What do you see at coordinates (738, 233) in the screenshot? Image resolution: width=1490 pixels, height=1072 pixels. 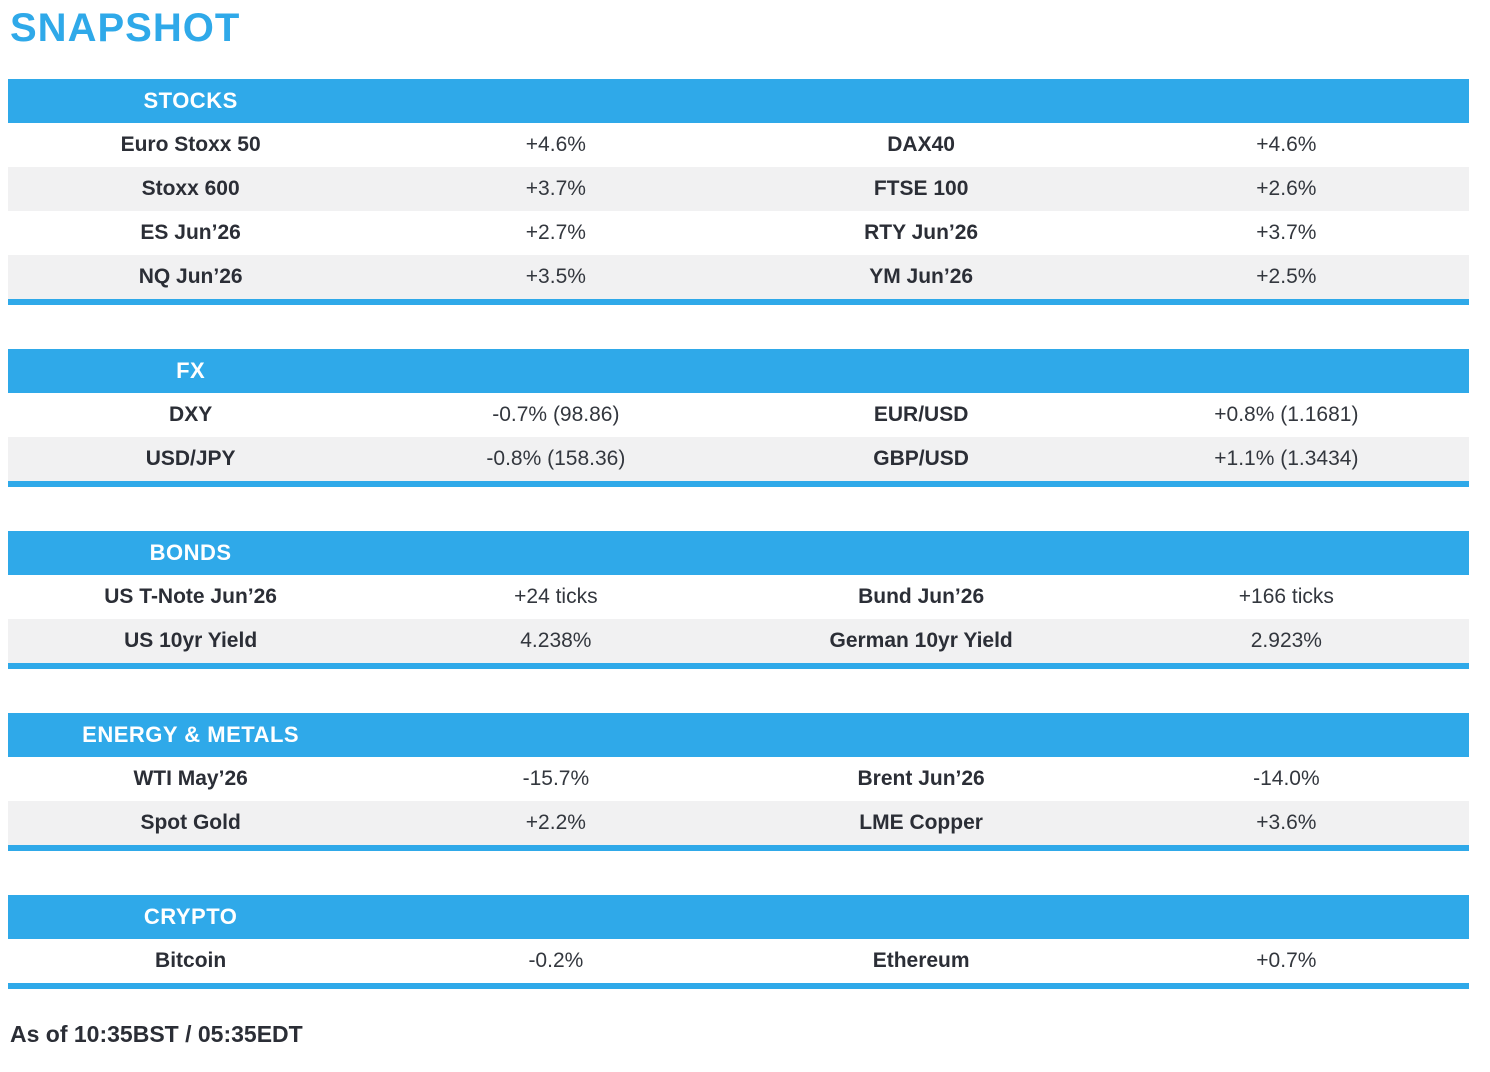 I see `table-row: ES Jun’26 +2.7% RTY Jun’26 +3.7%` at bounding box center [738, 233].